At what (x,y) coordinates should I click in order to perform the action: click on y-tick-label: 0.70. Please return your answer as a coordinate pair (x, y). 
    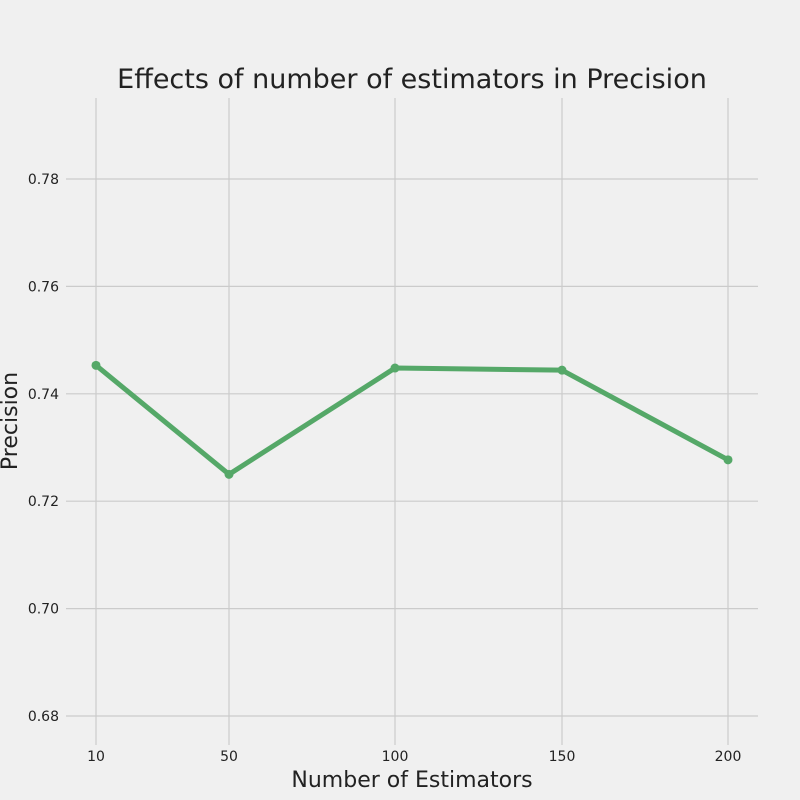
    Looking at the image, I should click on (43, 610).